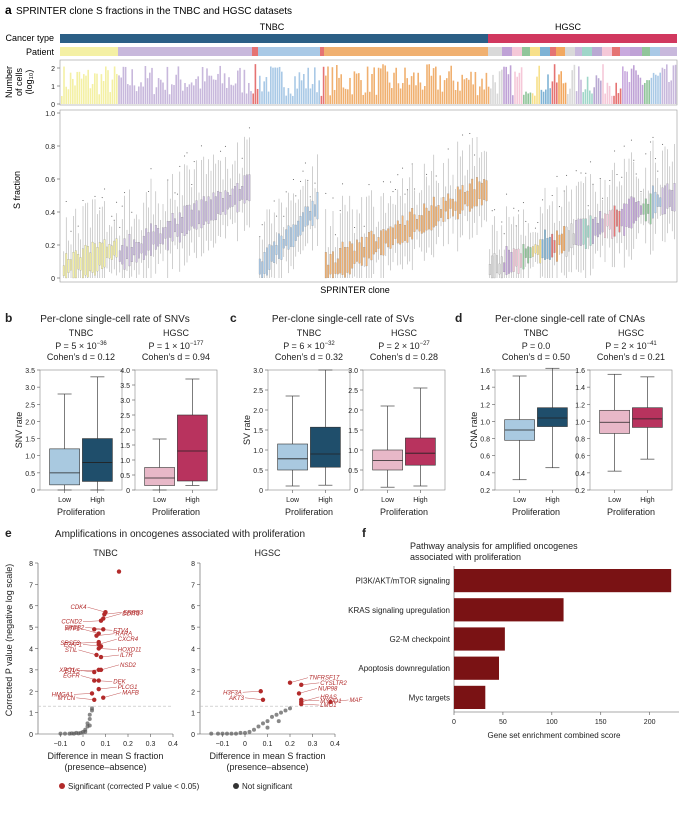  What do you see at coordinates (647, 417) in the screenshot?
I see `box-high` at bounding box center [647, 417].